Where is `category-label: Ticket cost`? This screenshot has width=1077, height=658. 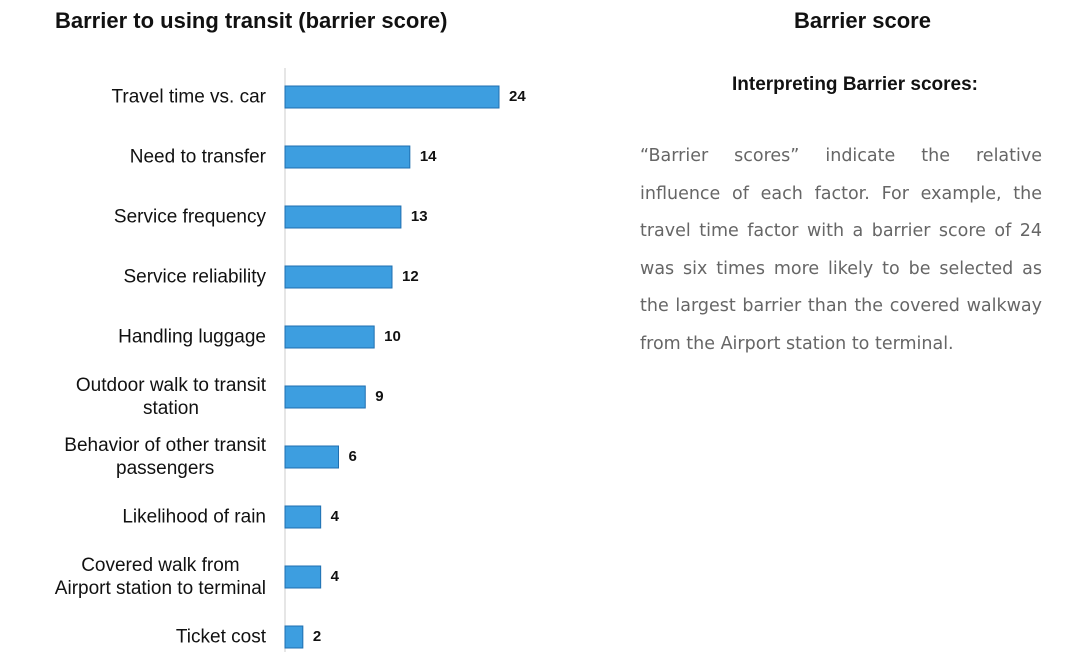
category-label: Ticket cost is located at coordinates (220, 637).